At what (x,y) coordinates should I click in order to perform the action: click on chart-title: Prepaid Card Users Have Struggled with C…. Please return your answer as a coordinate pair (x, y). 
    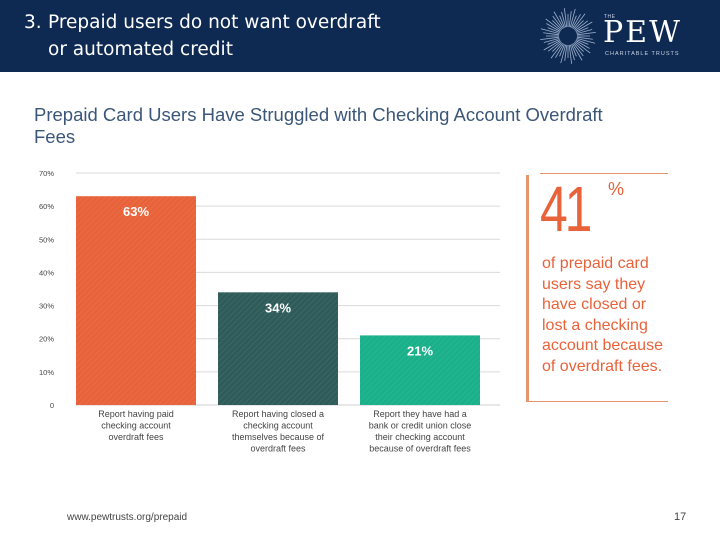
    Looking at the image, I should click on (318, 125).